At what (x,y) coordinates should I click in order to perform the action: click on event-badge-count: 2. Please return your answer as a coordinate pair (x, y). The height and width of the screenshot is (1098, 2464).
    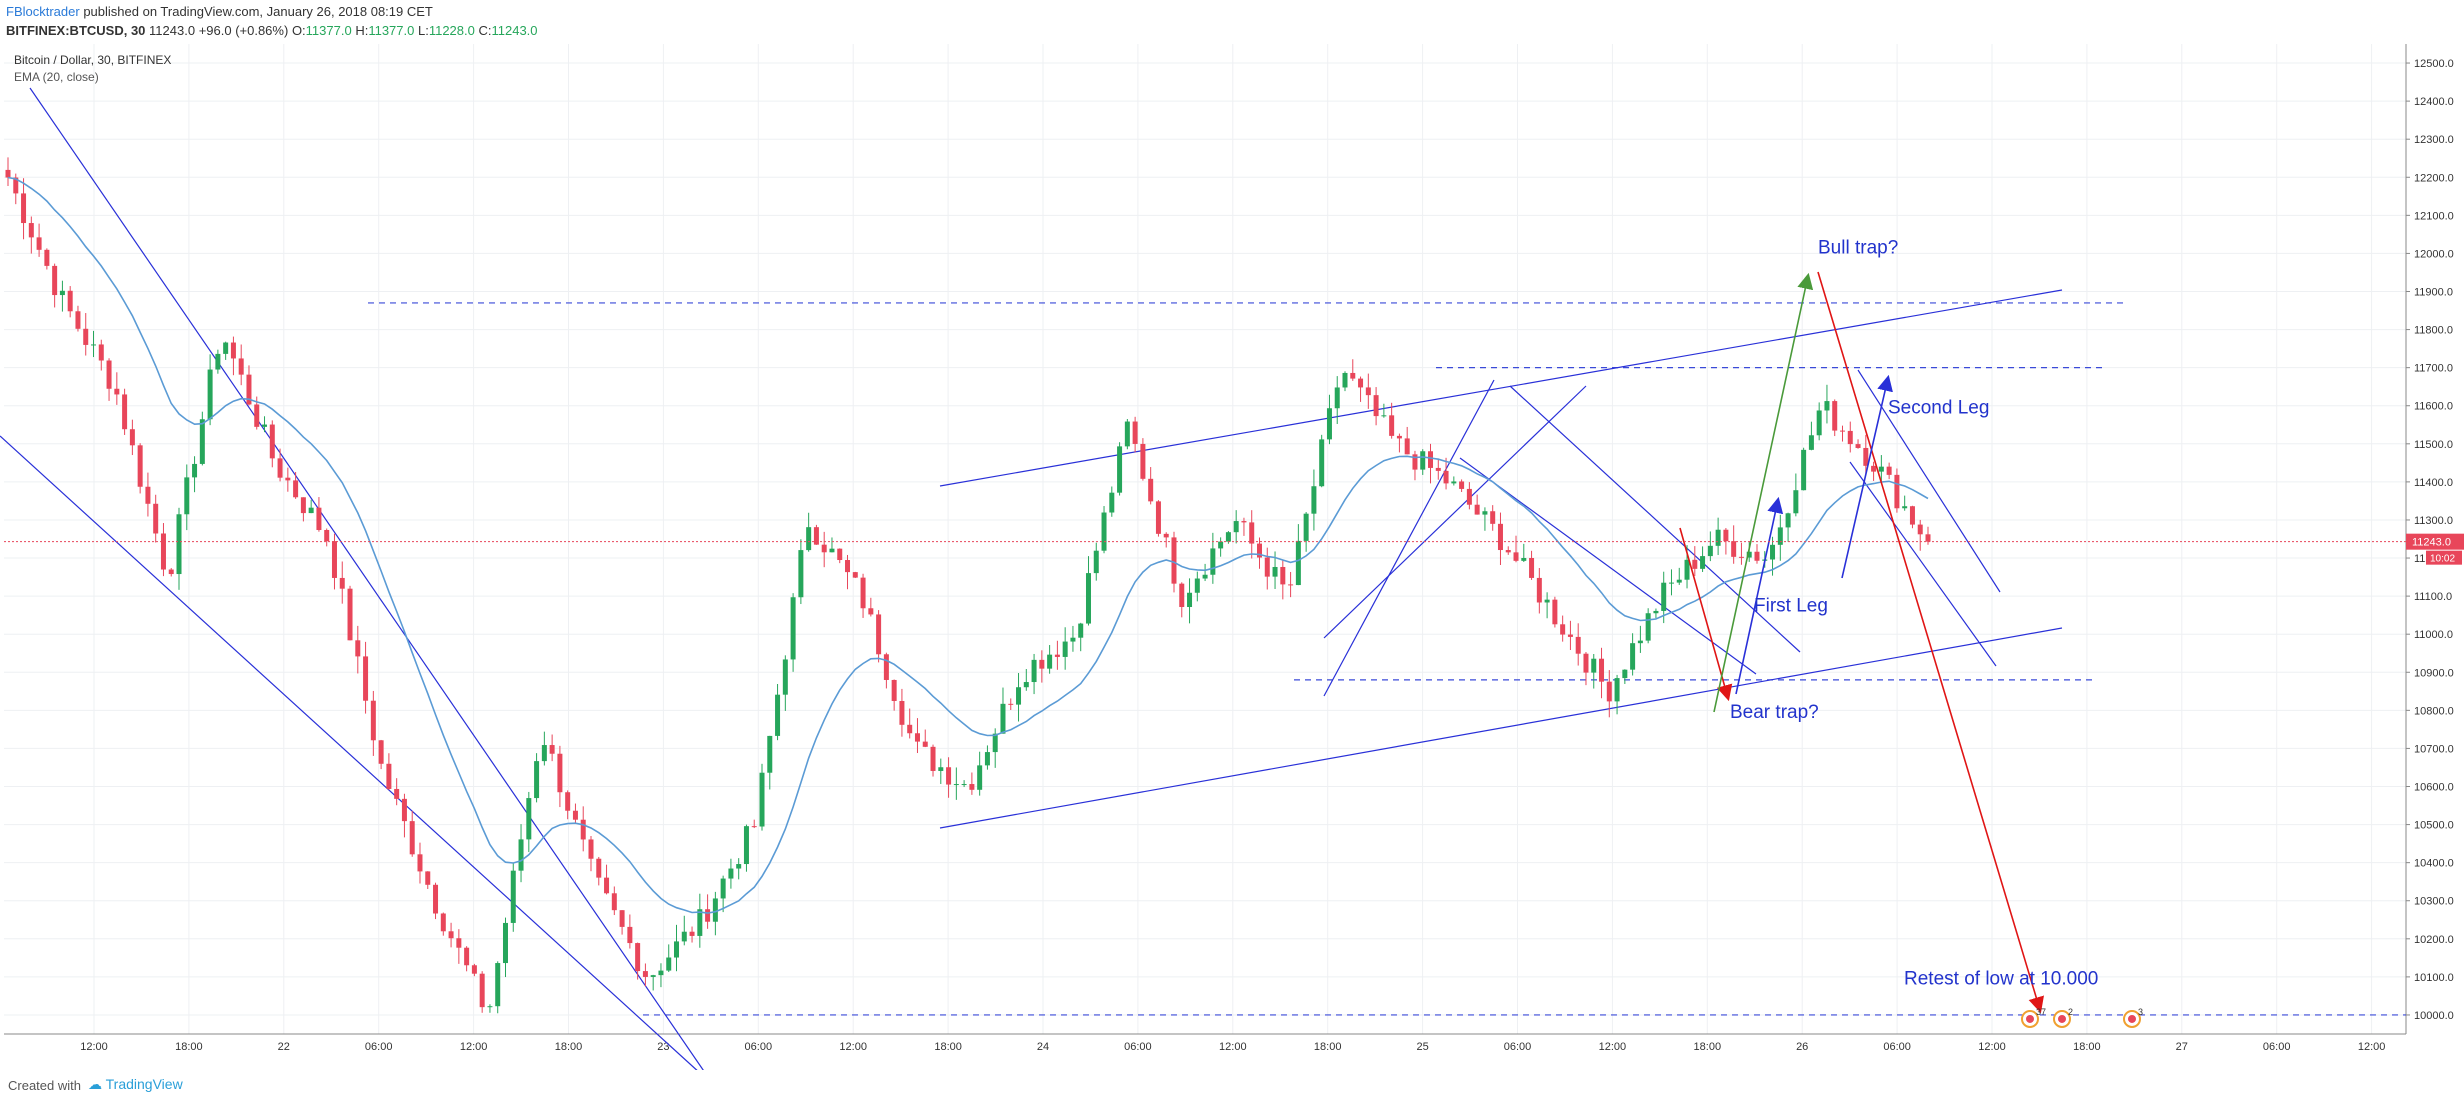
    Looking at the image, I should click on (2070, 1012).